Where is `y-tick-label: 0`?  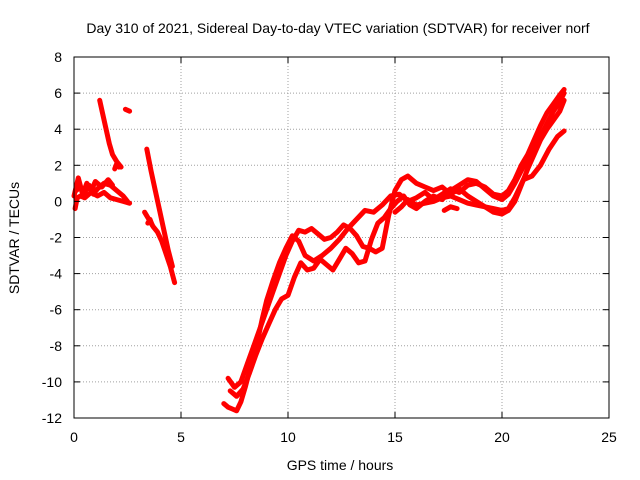 y-tick-label: 0 is located at coordinates (58, 201).